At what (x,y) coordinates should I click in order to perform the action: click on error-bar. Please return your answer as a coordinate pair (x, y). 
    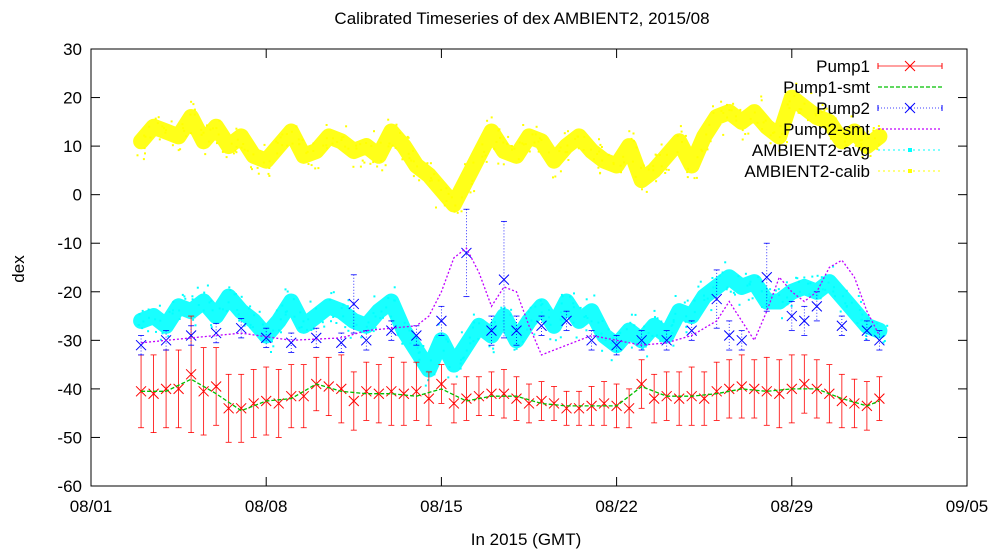
    Looking at the image, I should click on (716, 299).